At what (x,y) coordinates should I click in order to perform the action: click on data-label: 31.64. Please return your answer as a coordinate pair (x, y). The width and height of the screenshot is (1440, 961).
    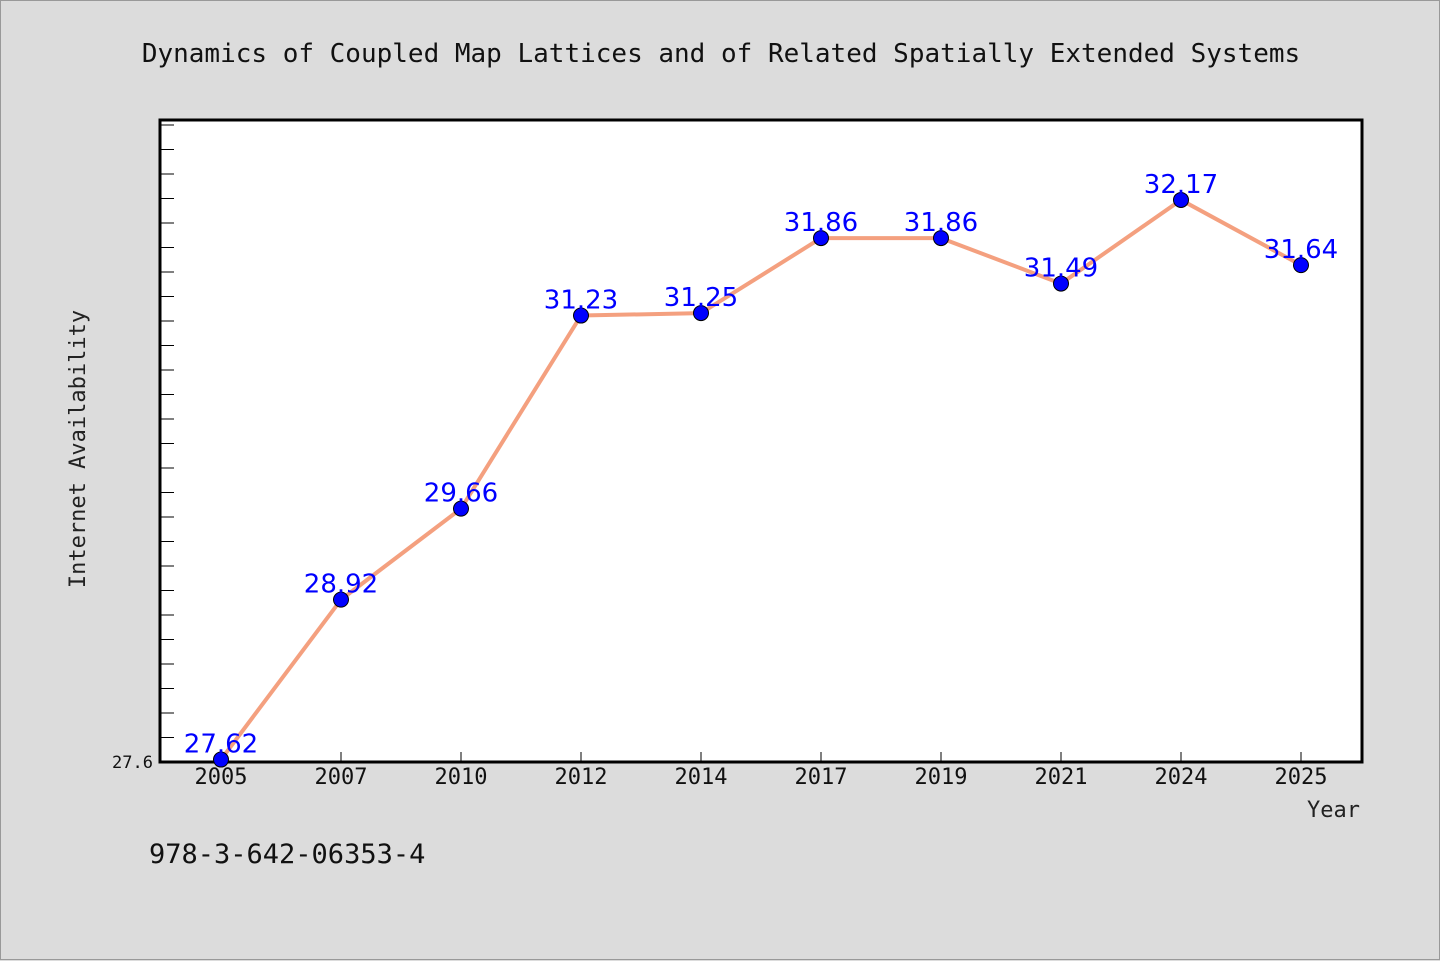
    Looking at the image, I should click on (1301, 250).